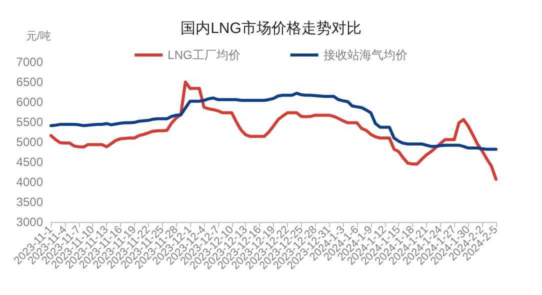  Describe the element at coordinates (30, 182) in the screenshot. I see `y-tick-label: 4000` at that location.